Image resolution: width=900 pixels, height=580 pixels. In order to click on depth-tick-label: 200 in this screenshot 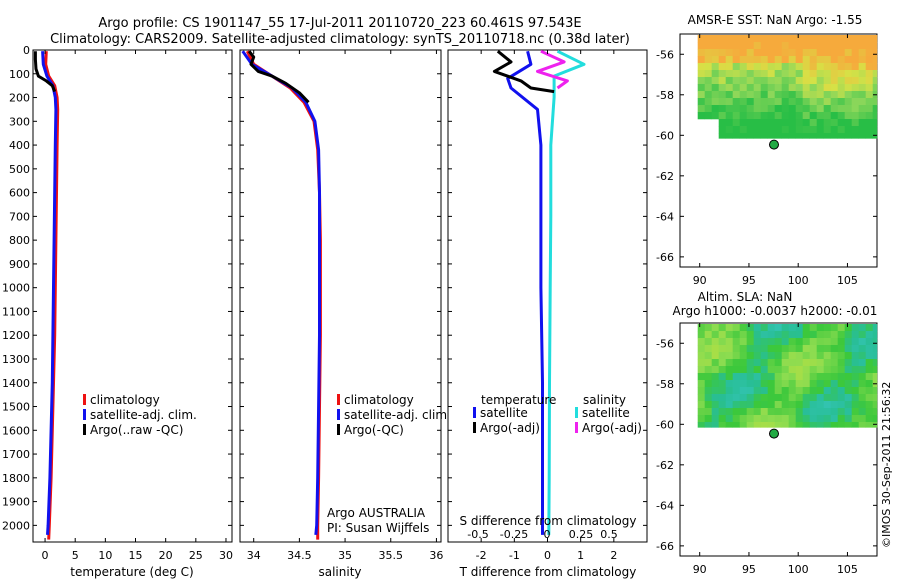, I will do `click(19, 98)`.